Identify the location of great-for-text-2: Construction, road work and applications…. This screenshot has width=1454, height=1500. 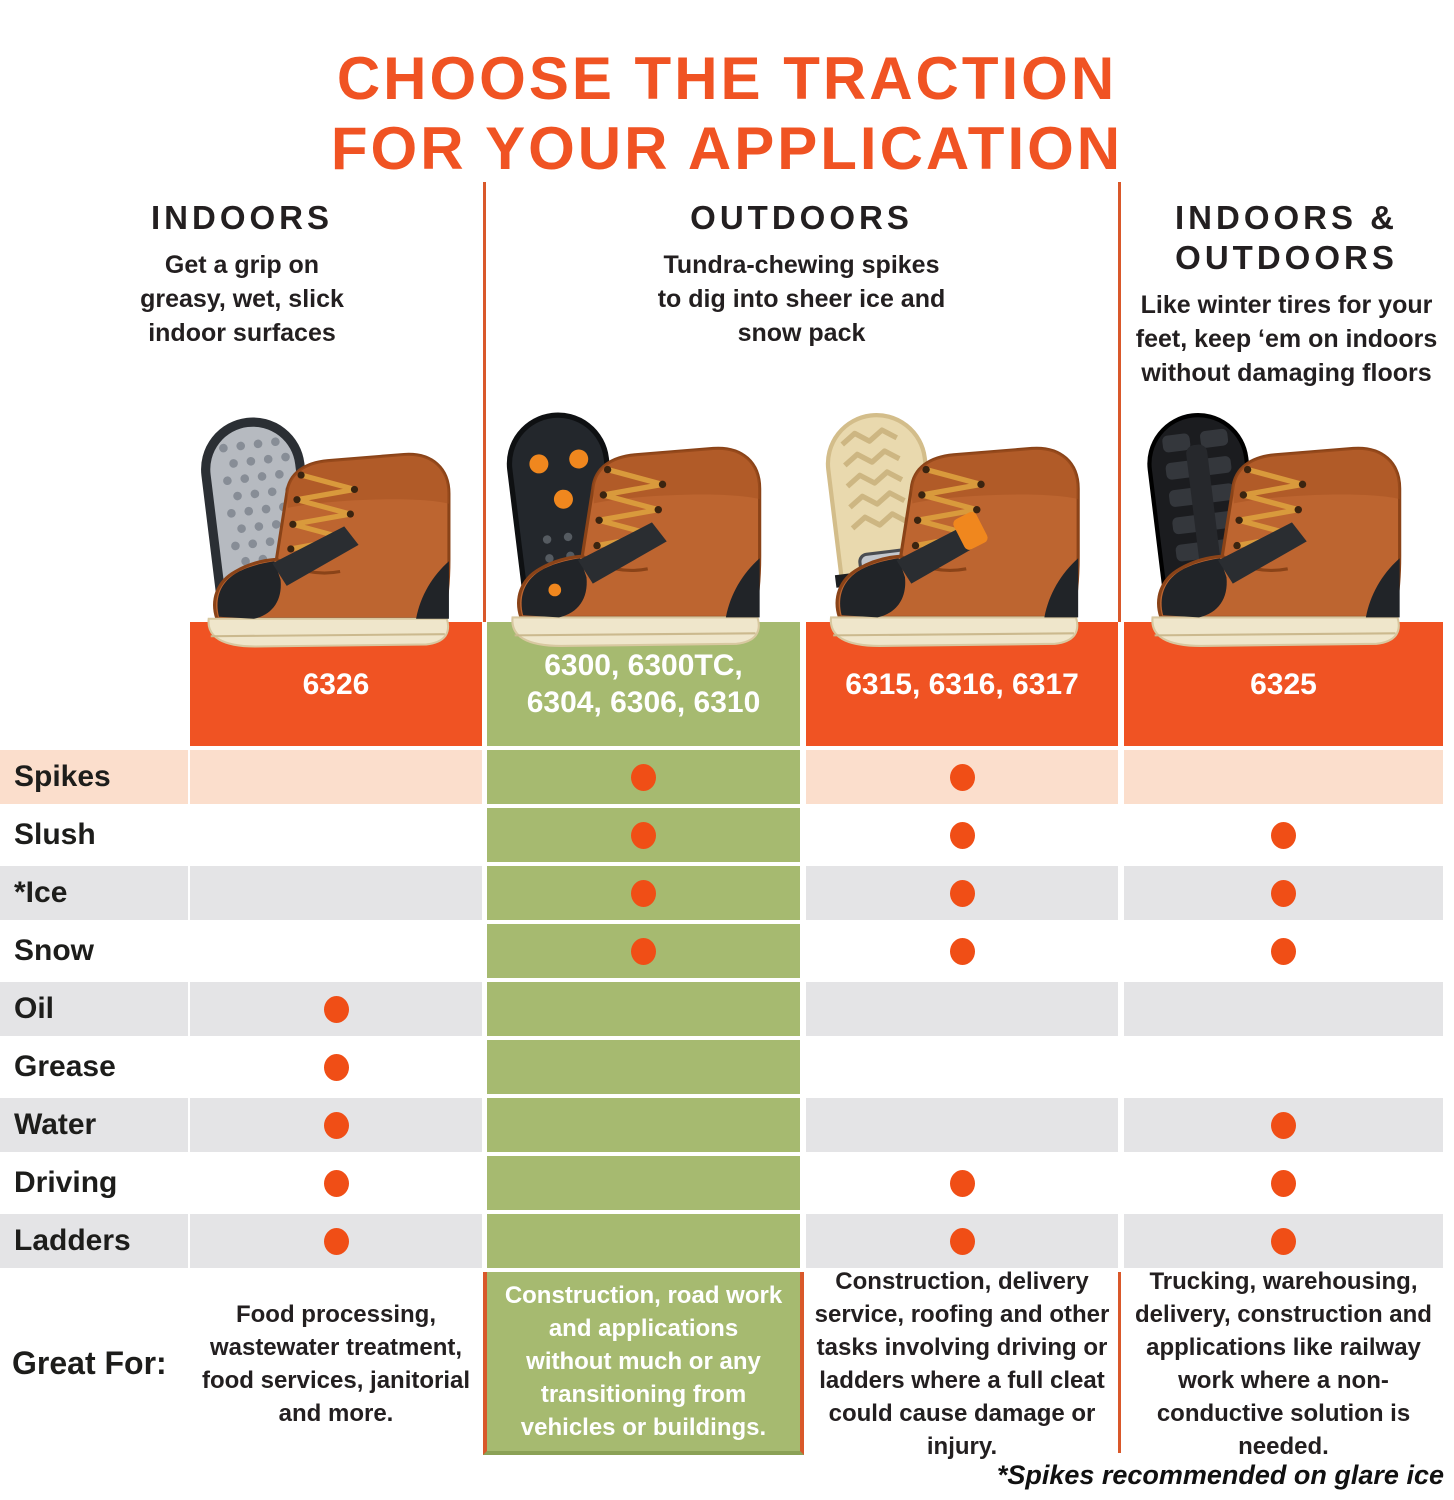
(643, 1363).